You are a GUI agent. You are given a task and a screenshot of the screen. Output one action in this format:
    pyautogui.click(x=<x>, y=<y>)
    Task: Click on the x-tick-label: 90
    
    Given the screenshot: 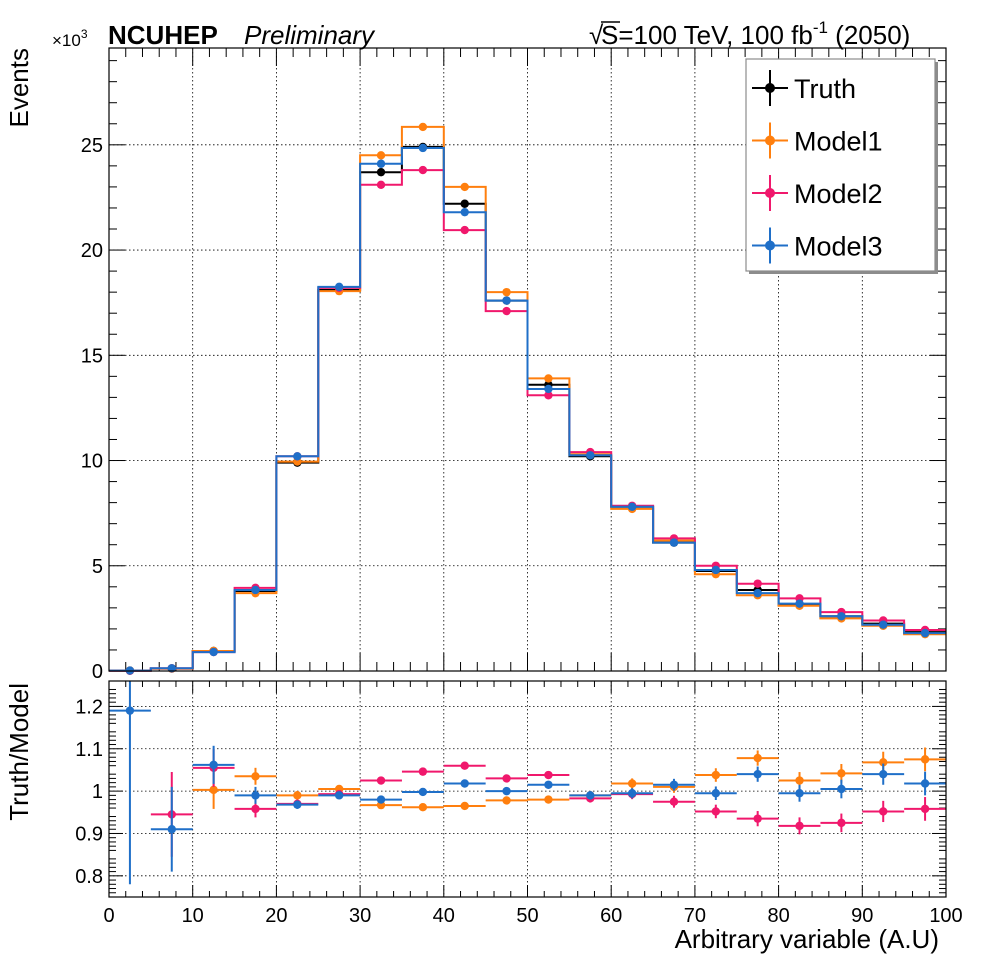 What is the action you would take?
    pyautogui.click(x=862, y=916)
    